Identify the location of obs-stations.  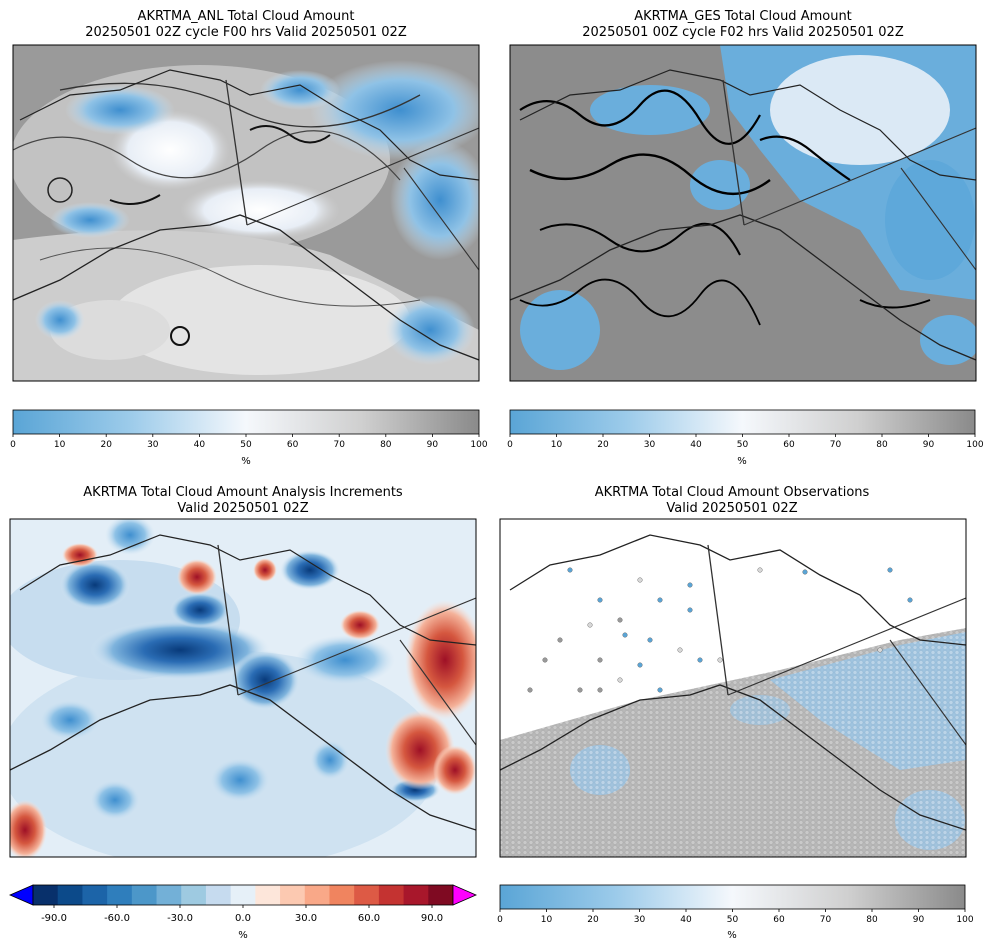
(720, 630).